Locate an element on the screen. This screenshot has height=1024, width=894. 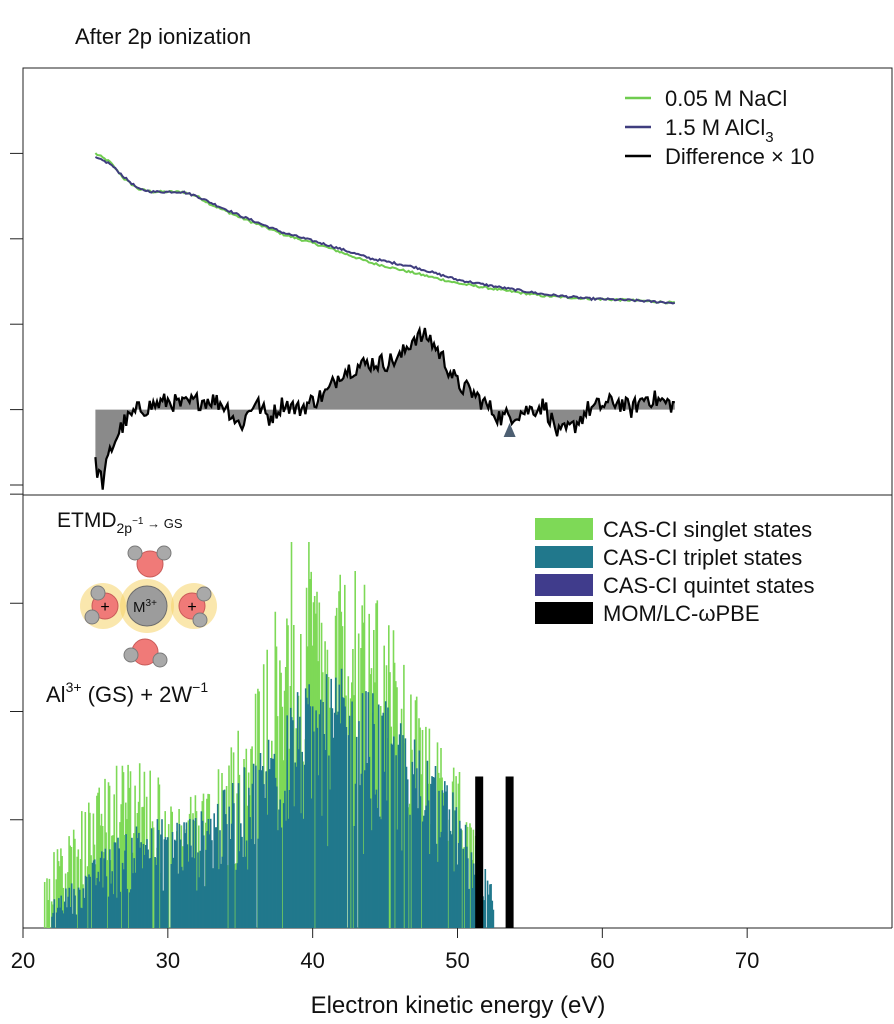
x-tick-label: 40 is located at coordinates (312, 960).